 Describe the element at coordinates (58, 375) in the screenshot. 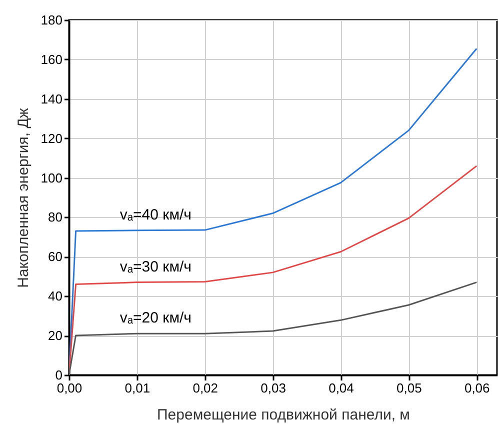

I see `y-tick-label: 0` at that location.